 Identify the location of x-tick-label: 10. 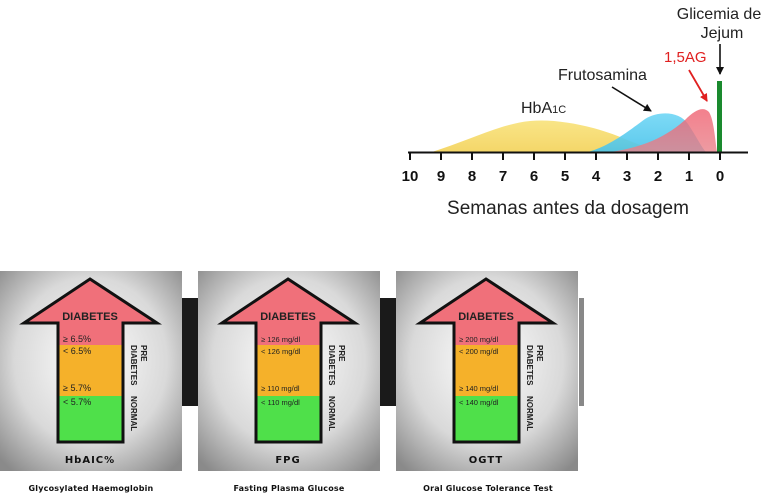
(410, 176).